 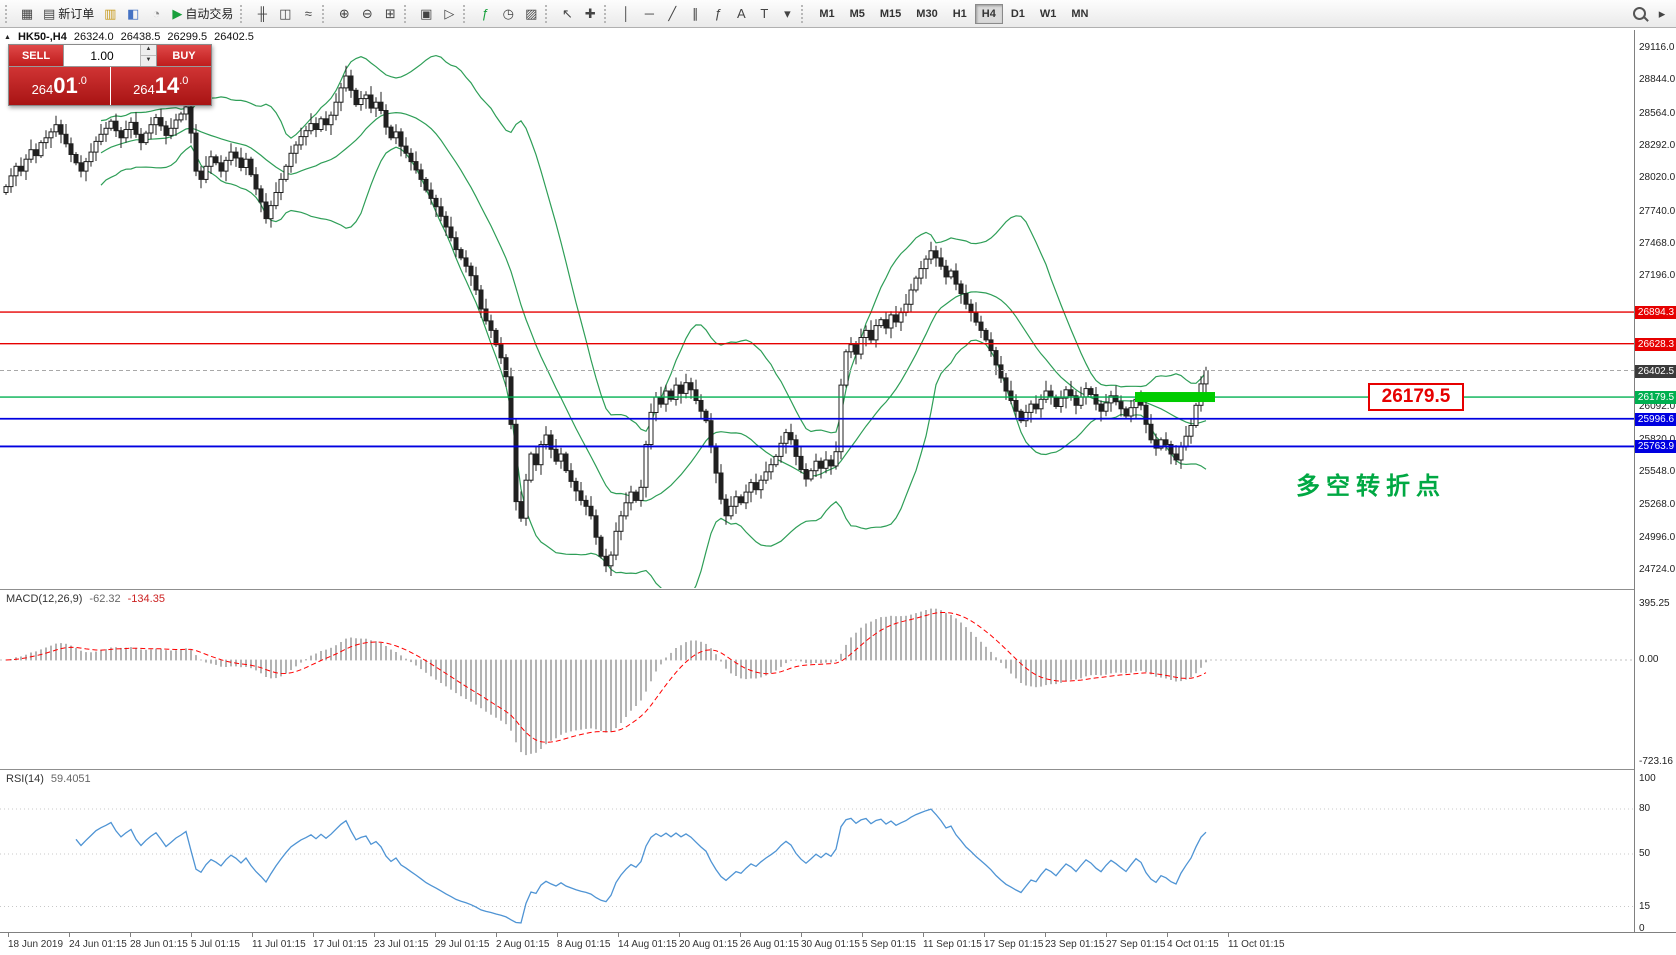 I want to click on timeframe-button-m15: M15, so click(x=890, y=14).